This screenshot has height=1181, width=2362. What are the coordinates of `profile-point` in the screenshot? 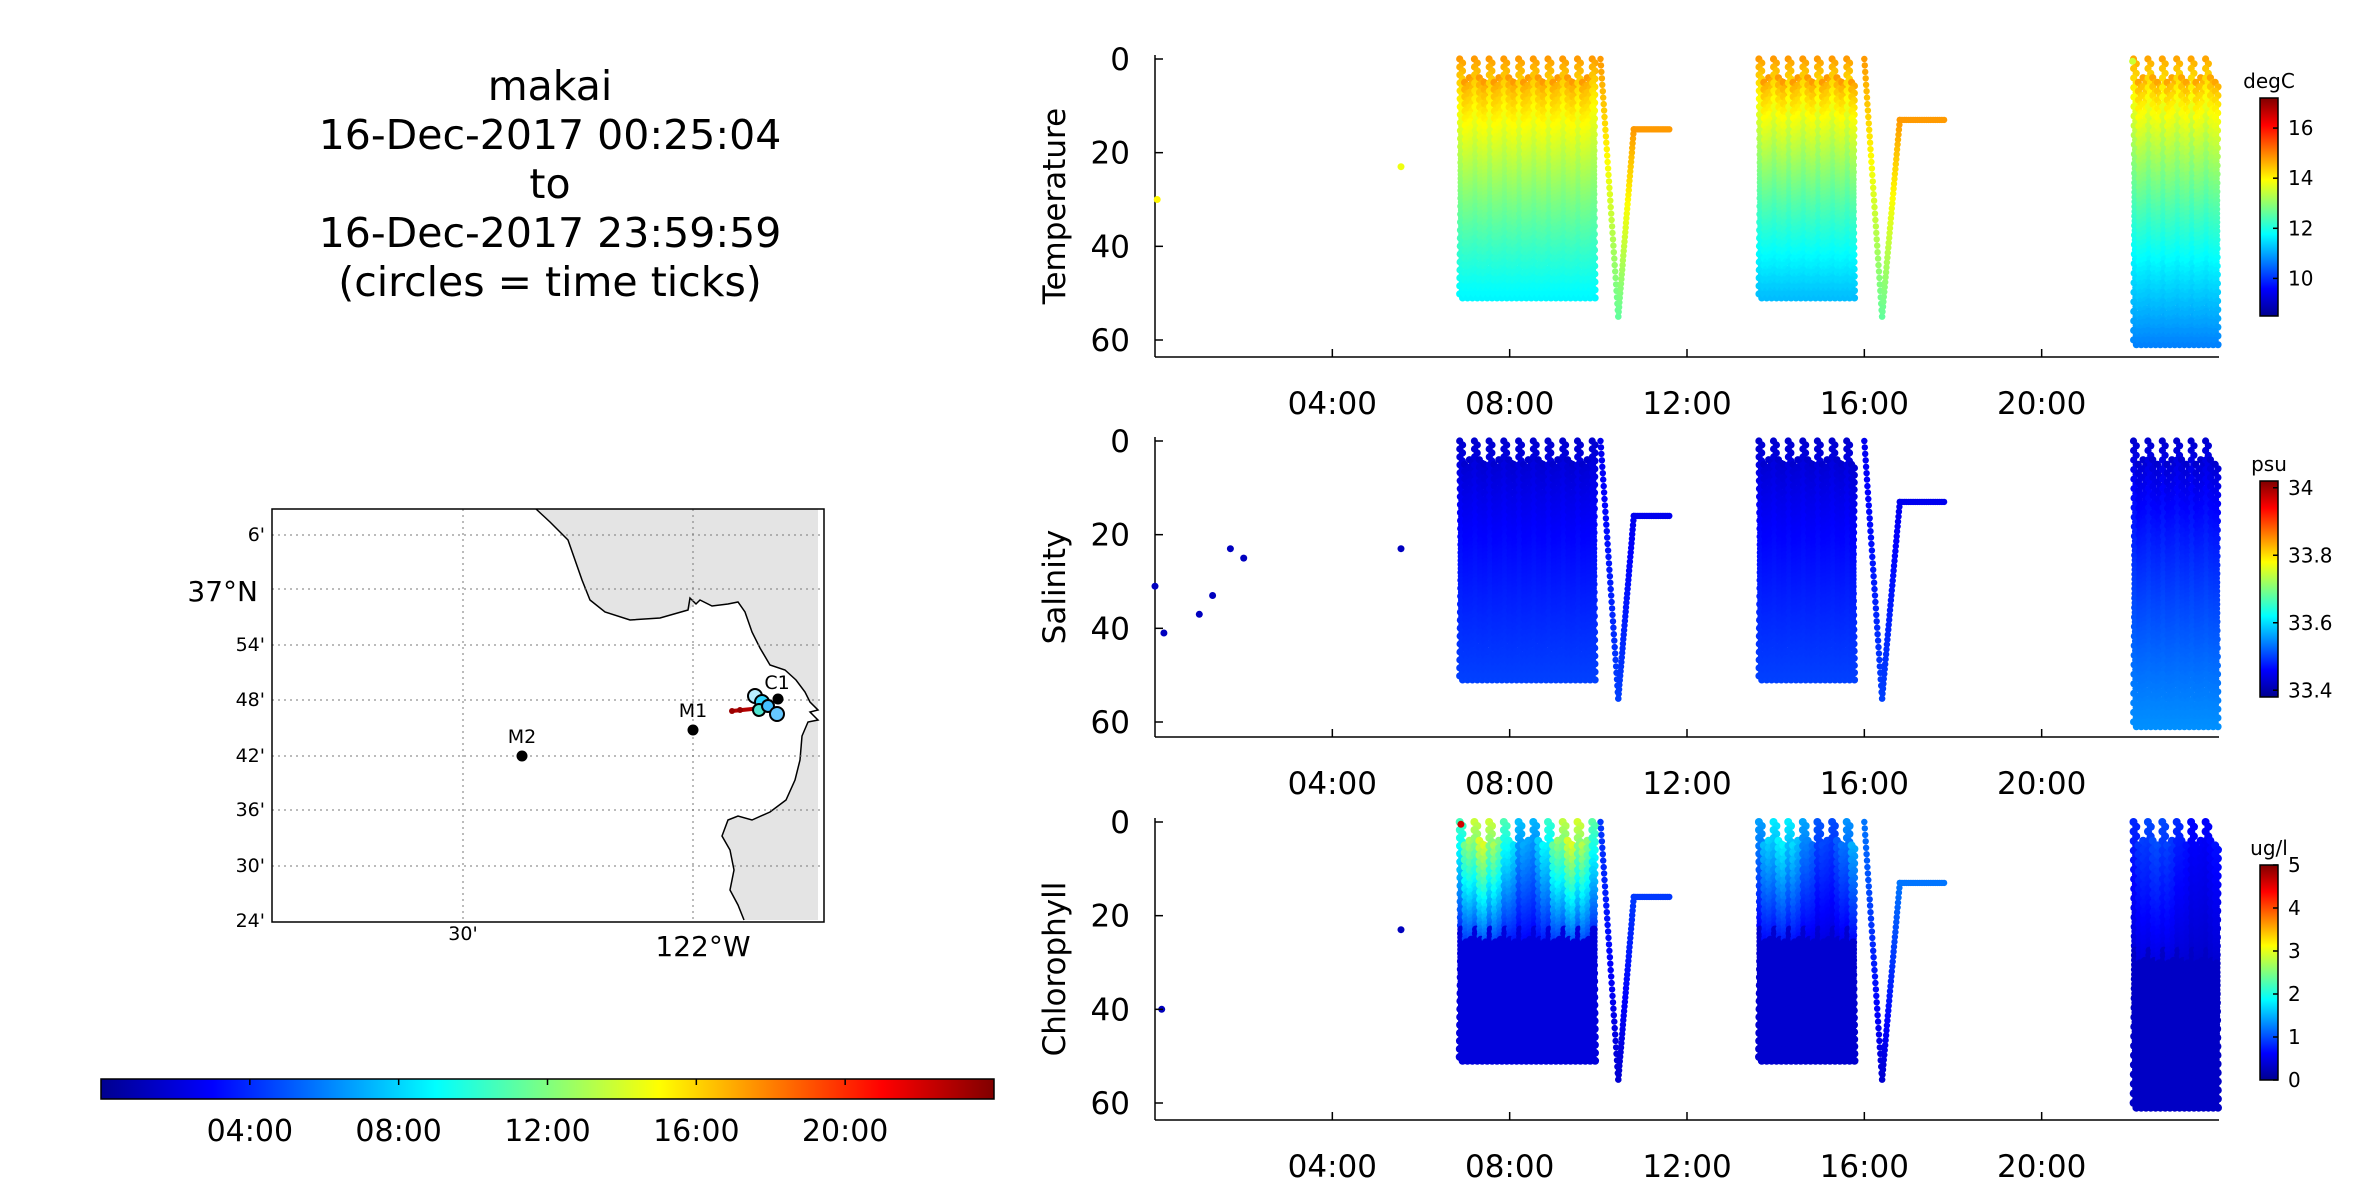 It's located at (1595, 298).